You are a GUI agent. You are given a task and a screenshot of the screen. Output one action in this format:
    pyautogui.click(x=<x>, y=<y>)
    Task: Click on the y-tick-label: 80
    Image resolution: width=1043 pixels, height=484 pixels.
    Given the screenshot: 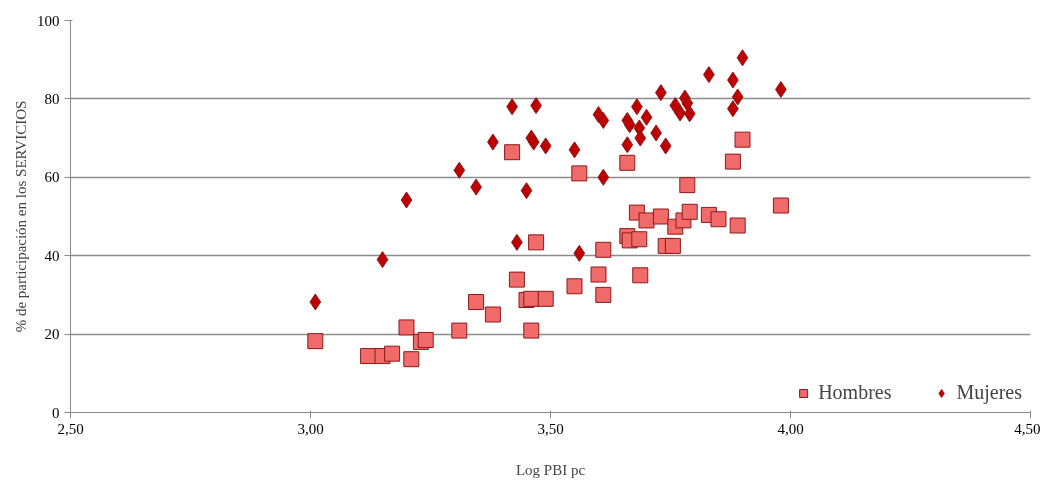 What is the action you would take?
    pyautogui.click(x=52, y=98)
    